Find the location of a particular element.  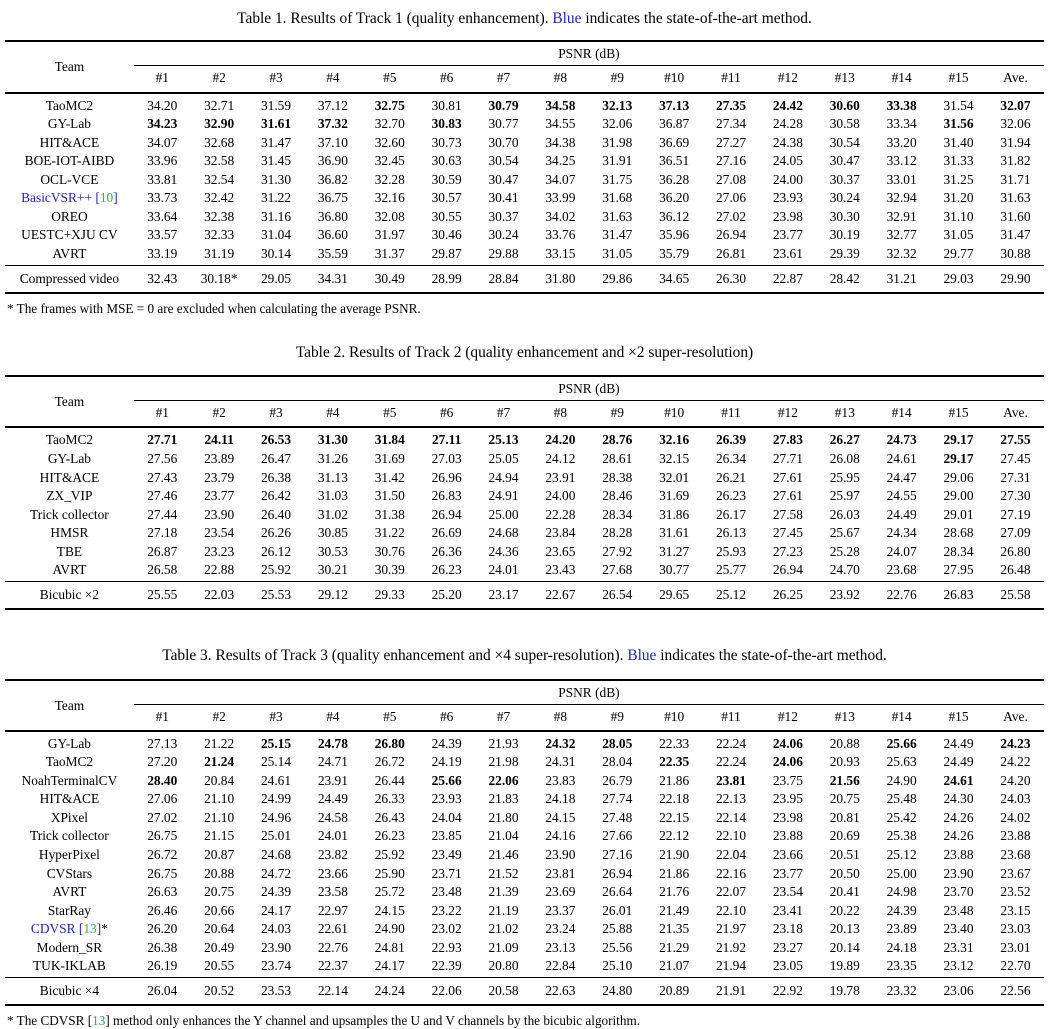

column-header: #10 is located at coordinates (674, 79).